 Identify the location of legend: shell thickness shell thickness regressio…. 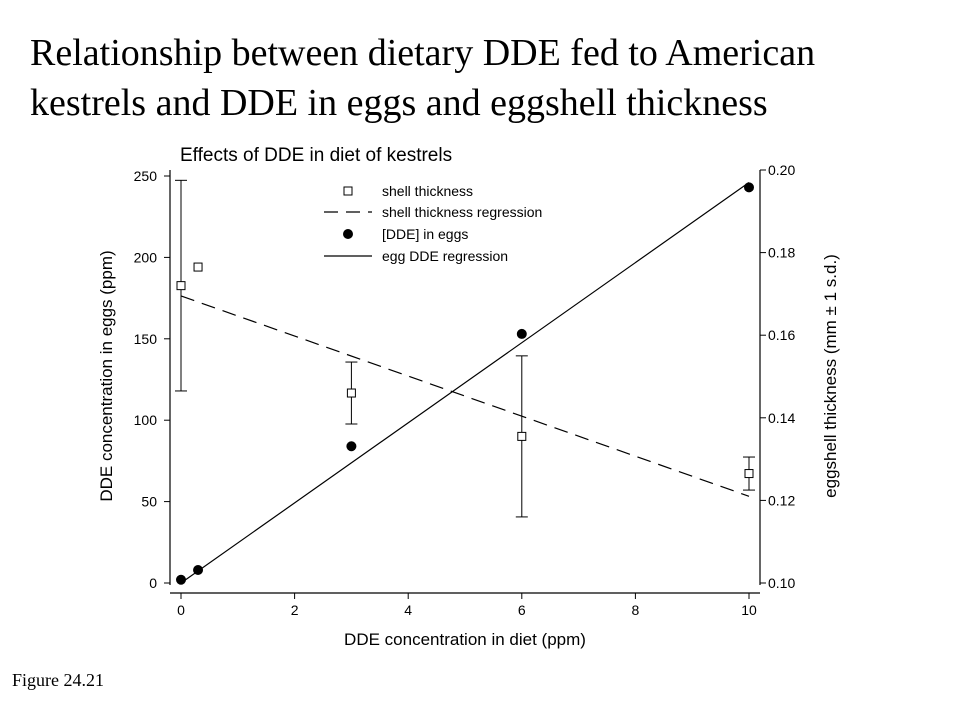
(433, 223).